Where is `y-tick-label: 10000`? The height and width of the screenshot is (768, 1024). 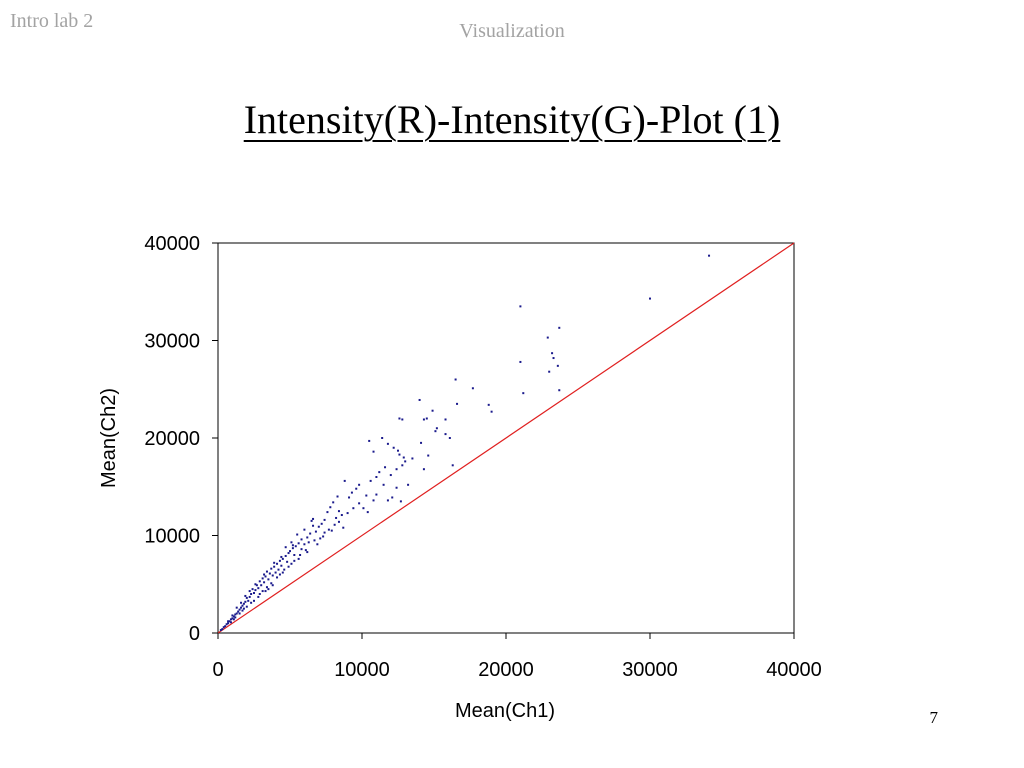
y-tick-label: 10000 is located at coordinates (172, 537).